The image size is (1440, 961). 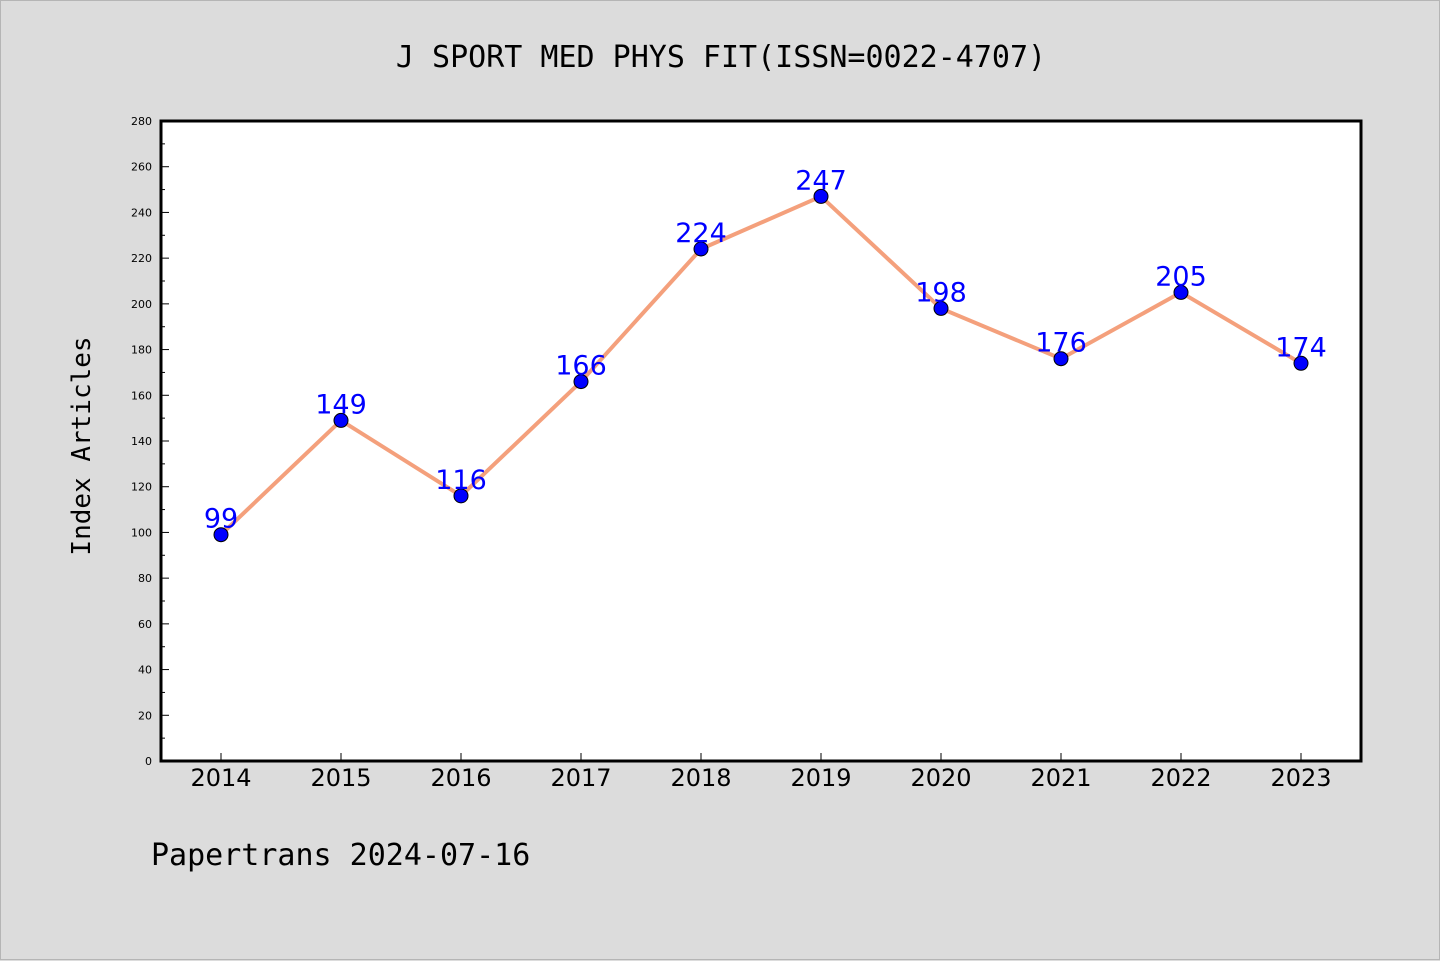 What do you see at coordinates (148, 761) in the screenshot?
I see `y-tick-label: 0` at bounding box center [148, 761].